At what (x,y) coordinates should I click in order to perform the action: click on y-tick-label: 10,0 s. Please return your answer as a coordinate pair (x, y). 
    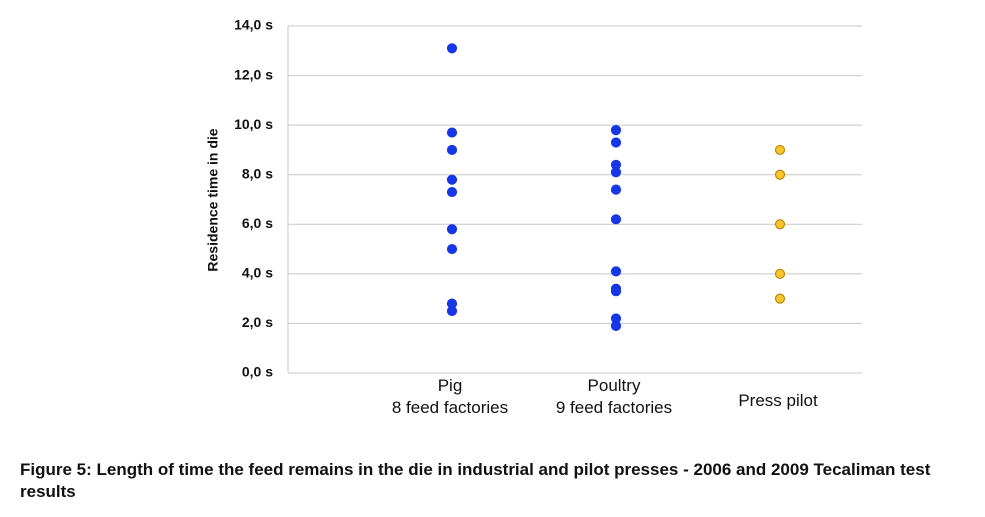
    Looking at the image, I should click on (253, 124).